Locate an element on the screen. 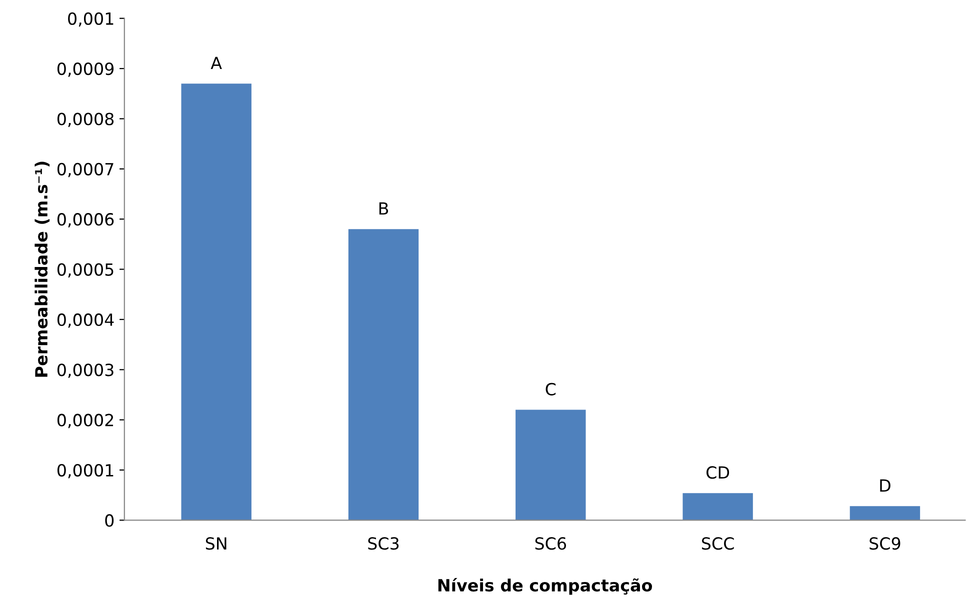  y-axis-title: Permeabilidade (m.s⁻¹) is located at coordinates (42, 269).